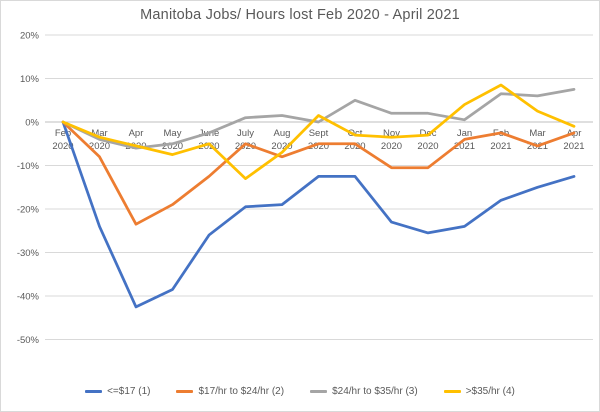  Describe the element at coordinates (62, 140) in the screenshot. I see `x-tick-label: Feb 2020` at that location.